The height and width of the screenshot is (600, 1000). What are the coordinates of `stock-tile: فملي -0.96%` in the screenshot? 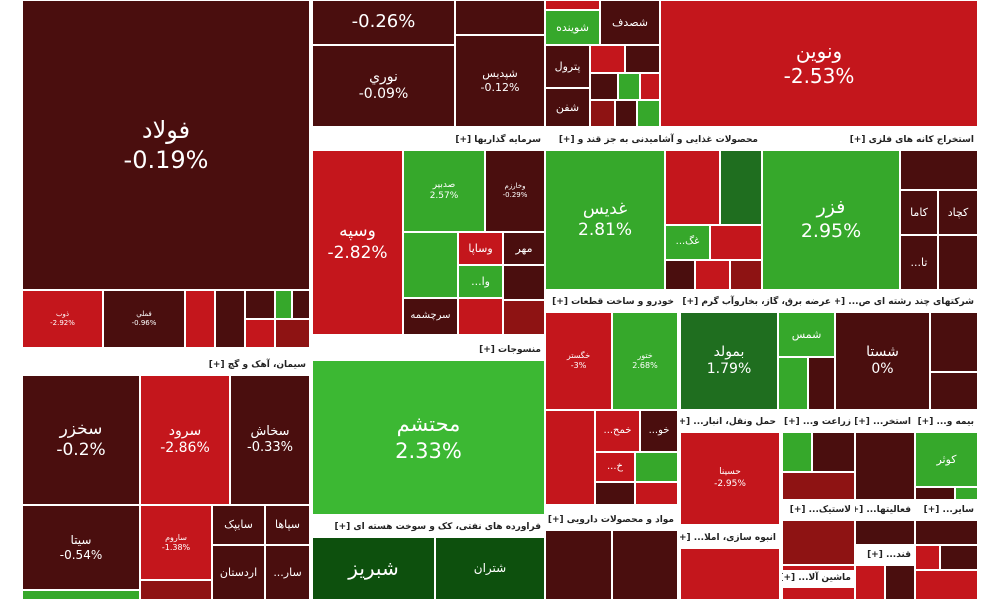 It's located at (144, 319).